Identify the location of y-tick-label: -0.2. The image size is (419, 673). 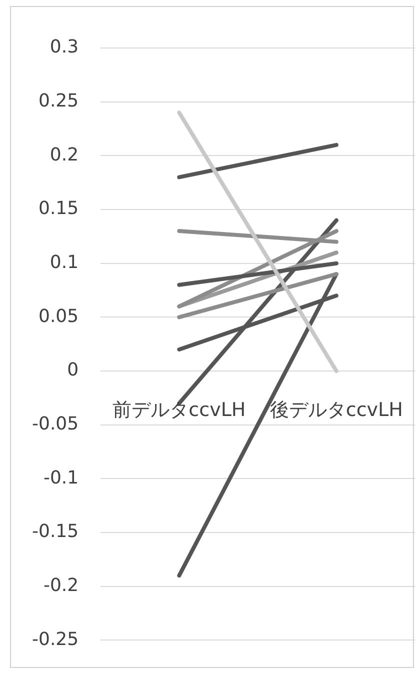
(61, 585).